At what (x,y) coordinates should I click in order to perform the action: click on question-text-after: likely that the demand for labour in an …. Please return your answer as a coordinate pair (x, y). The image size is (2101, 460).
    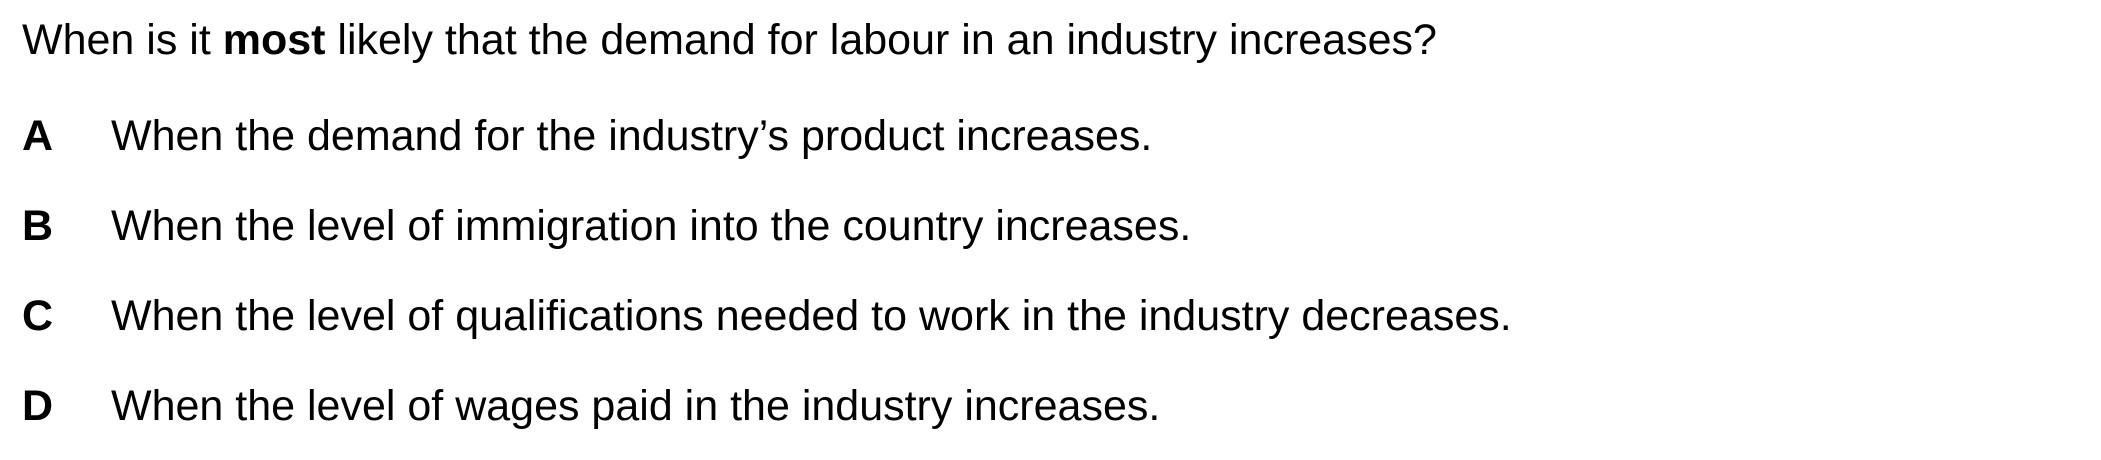
    Looking at the image, I should click on (881, 40).